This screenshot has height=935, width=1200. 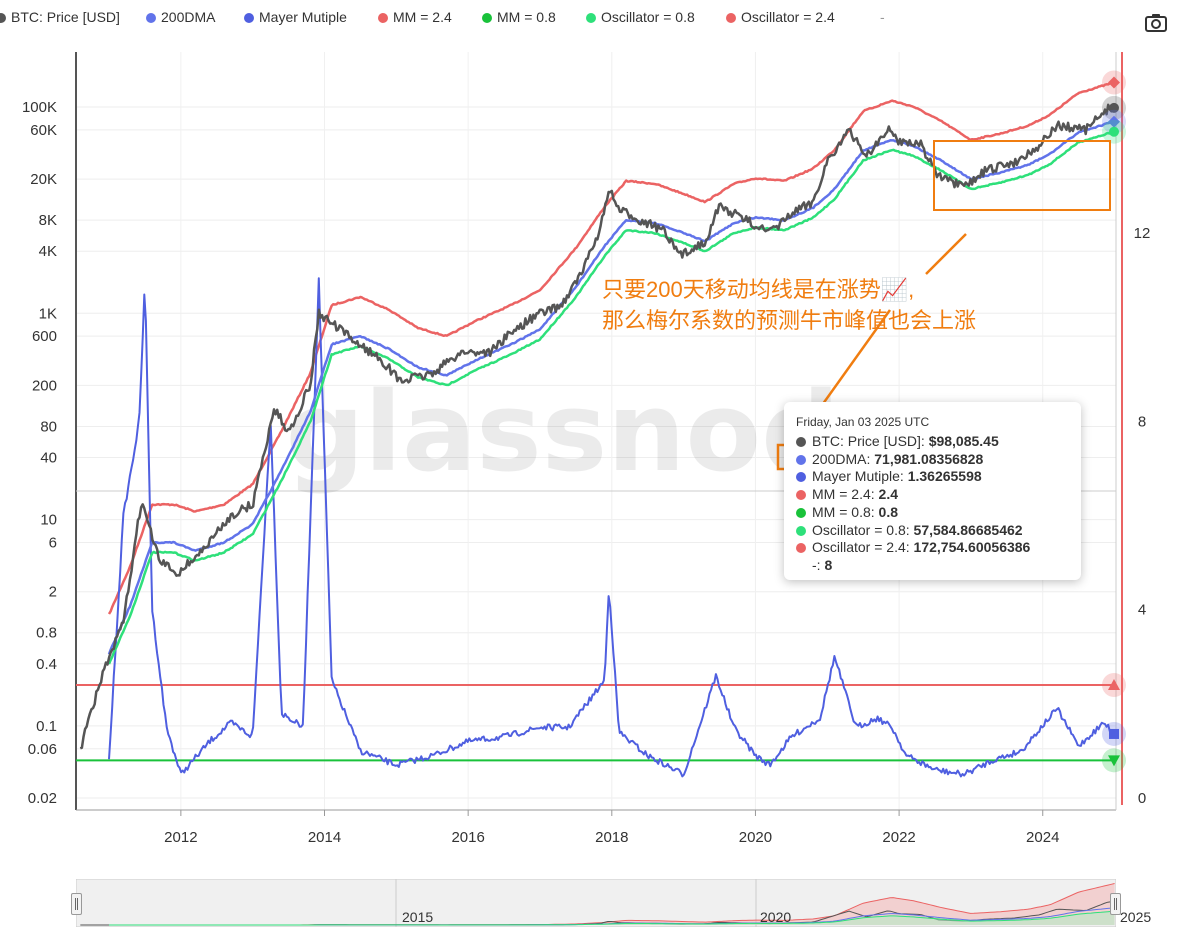 What do you see at coordinates (611, 837) in the screenshot?
I see `x-tick-label: 2018` at bounding box center [611, 837].